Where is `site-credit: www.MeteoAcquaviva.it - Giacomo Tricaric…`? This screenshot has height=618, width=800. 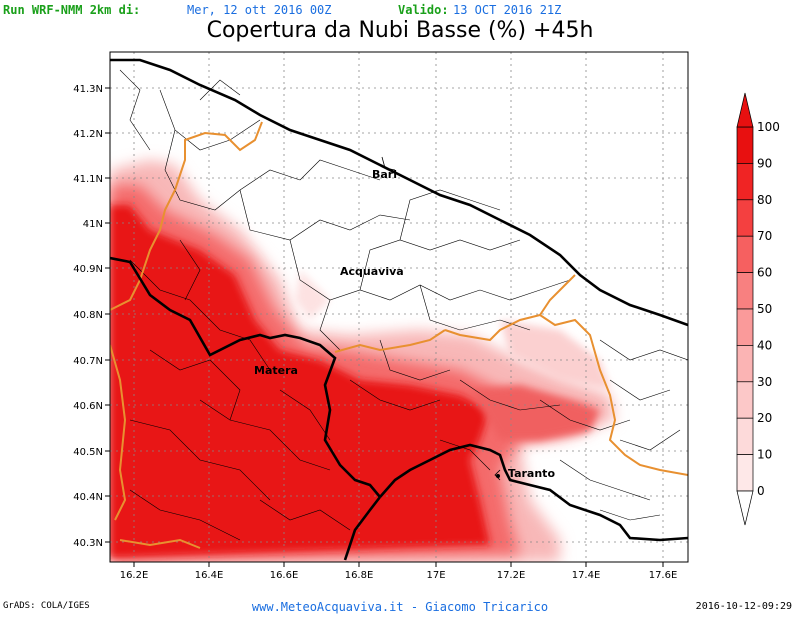 site-credit: www.MeteoAcquaviva.it - Giacomo Tricaric… is located at coordinates (400, 607).